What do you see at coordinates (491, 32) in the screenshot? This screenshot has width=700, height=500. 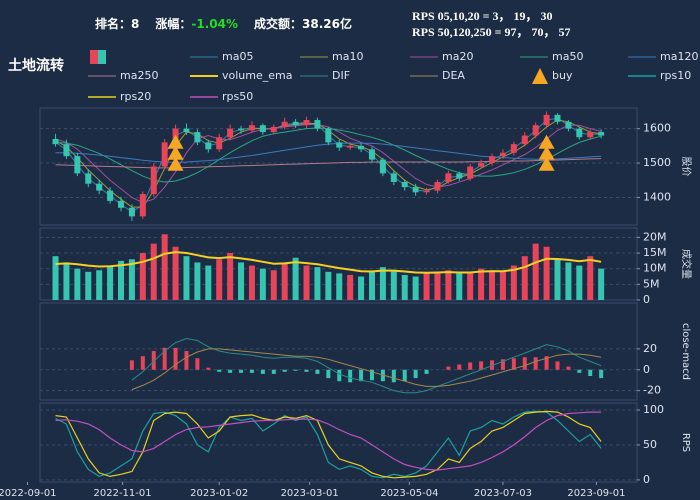 I see `rps-line: RPS 50,120,250 = 97， 70， 57` at bounding box center [491, 32].